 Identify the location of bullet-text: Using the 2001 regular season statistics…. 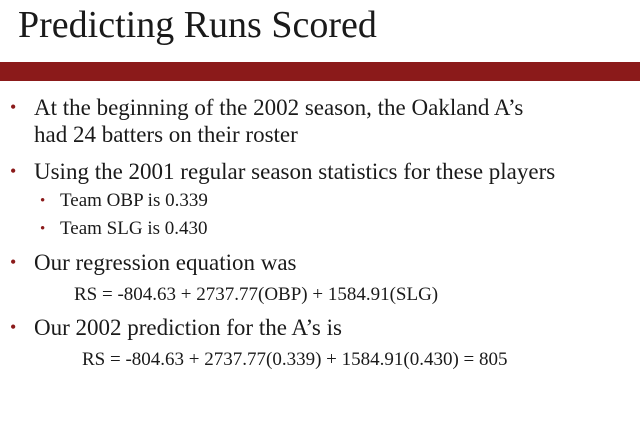
(295, 171).